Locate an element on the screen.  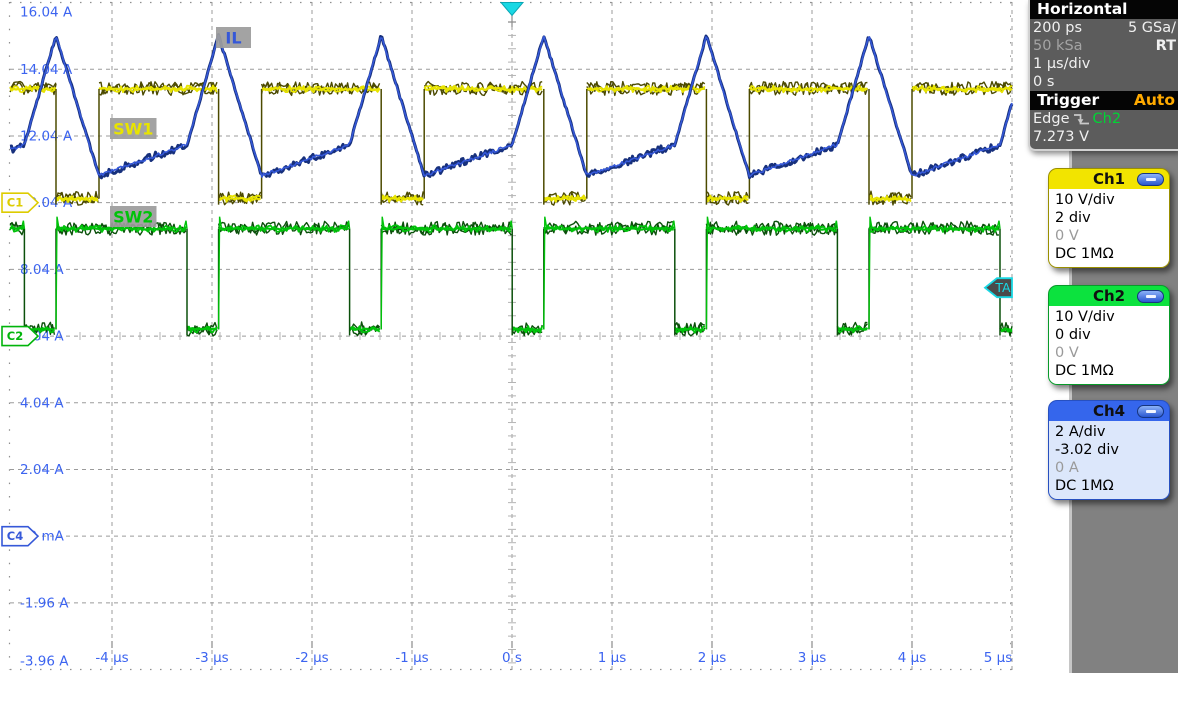
channel-box-ch2: Ch2 10 V/div 0 div 0 V DC 1MΩ is located at coordinates (1109, 335).